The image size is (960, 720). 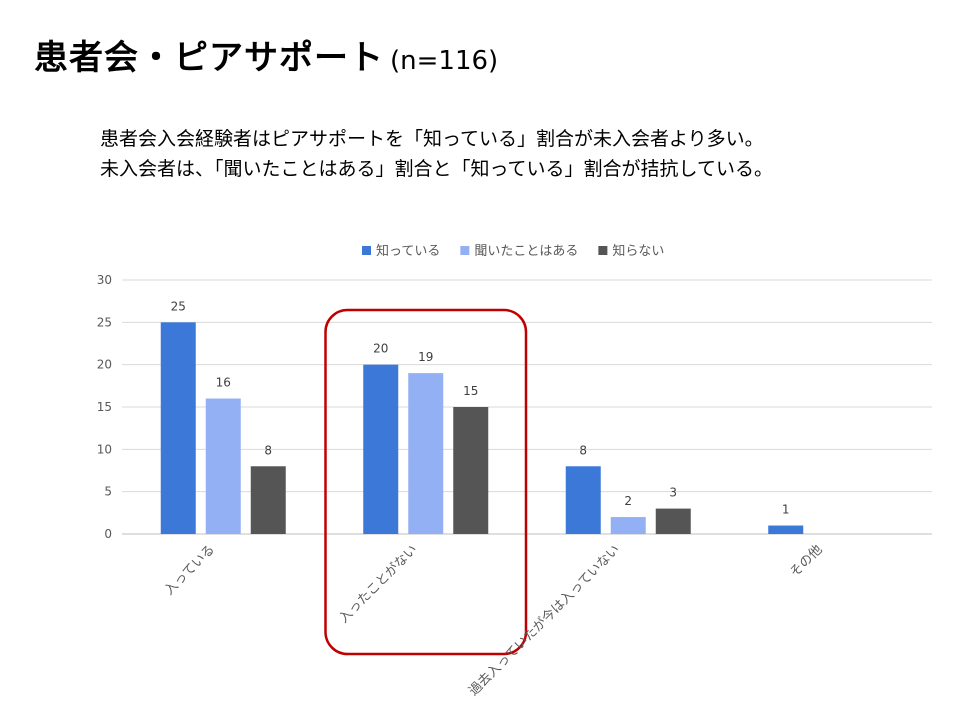 What do you see at coordinates (425, 357) in the screenshot?
I see `data-label: 19` at bounding box center [425, 357].